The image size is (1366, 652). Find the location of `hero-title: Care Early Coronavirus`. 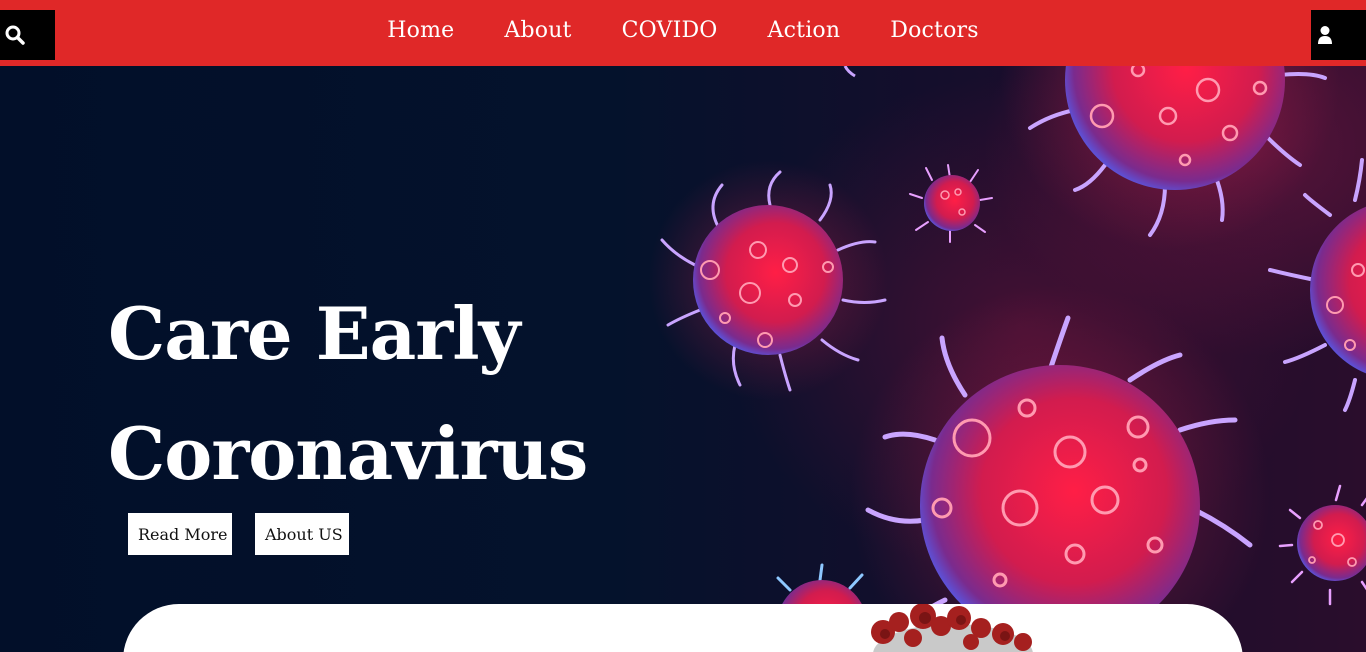

hero-title: Care Early Coronavirus is located at coordinates (348, 394).